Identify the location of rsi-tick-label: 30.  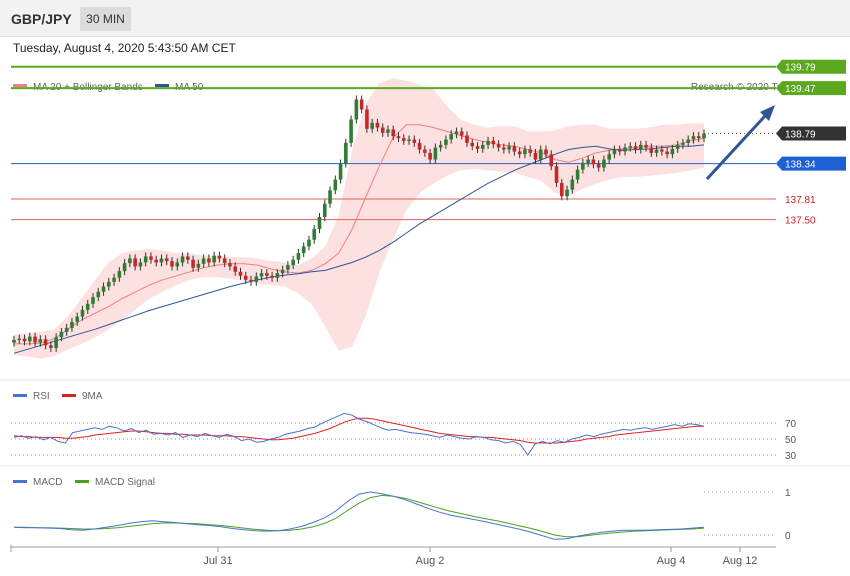
(791, 456).